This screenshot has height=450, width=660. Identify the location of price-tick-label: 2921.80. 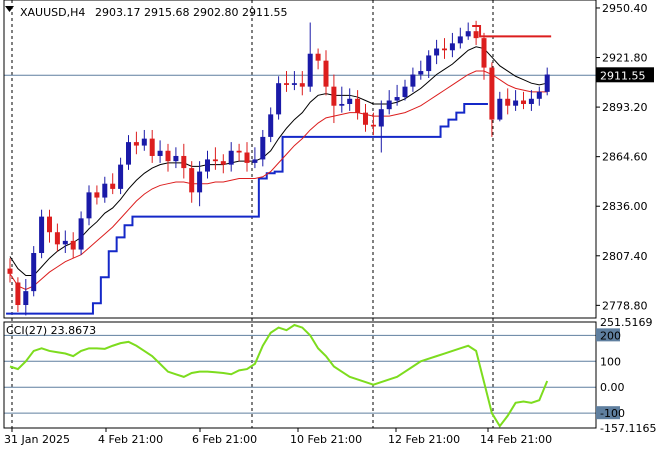
(625, 58).